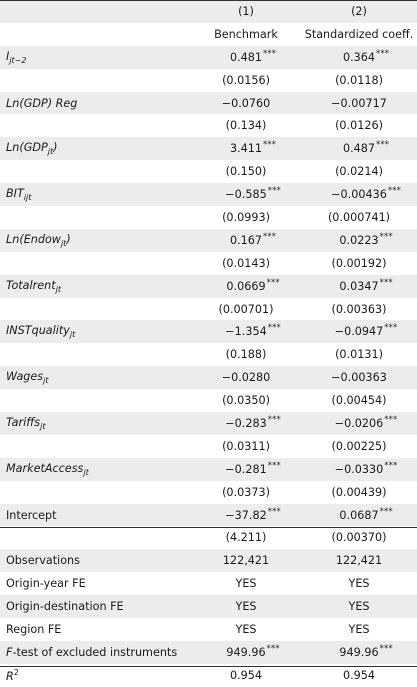 Image resolution: width=417 pixels, height=687 pixels. Describe the element at coordinates (246, 34) in the screenshot. I see `col1-name: Benchmark` at that location.